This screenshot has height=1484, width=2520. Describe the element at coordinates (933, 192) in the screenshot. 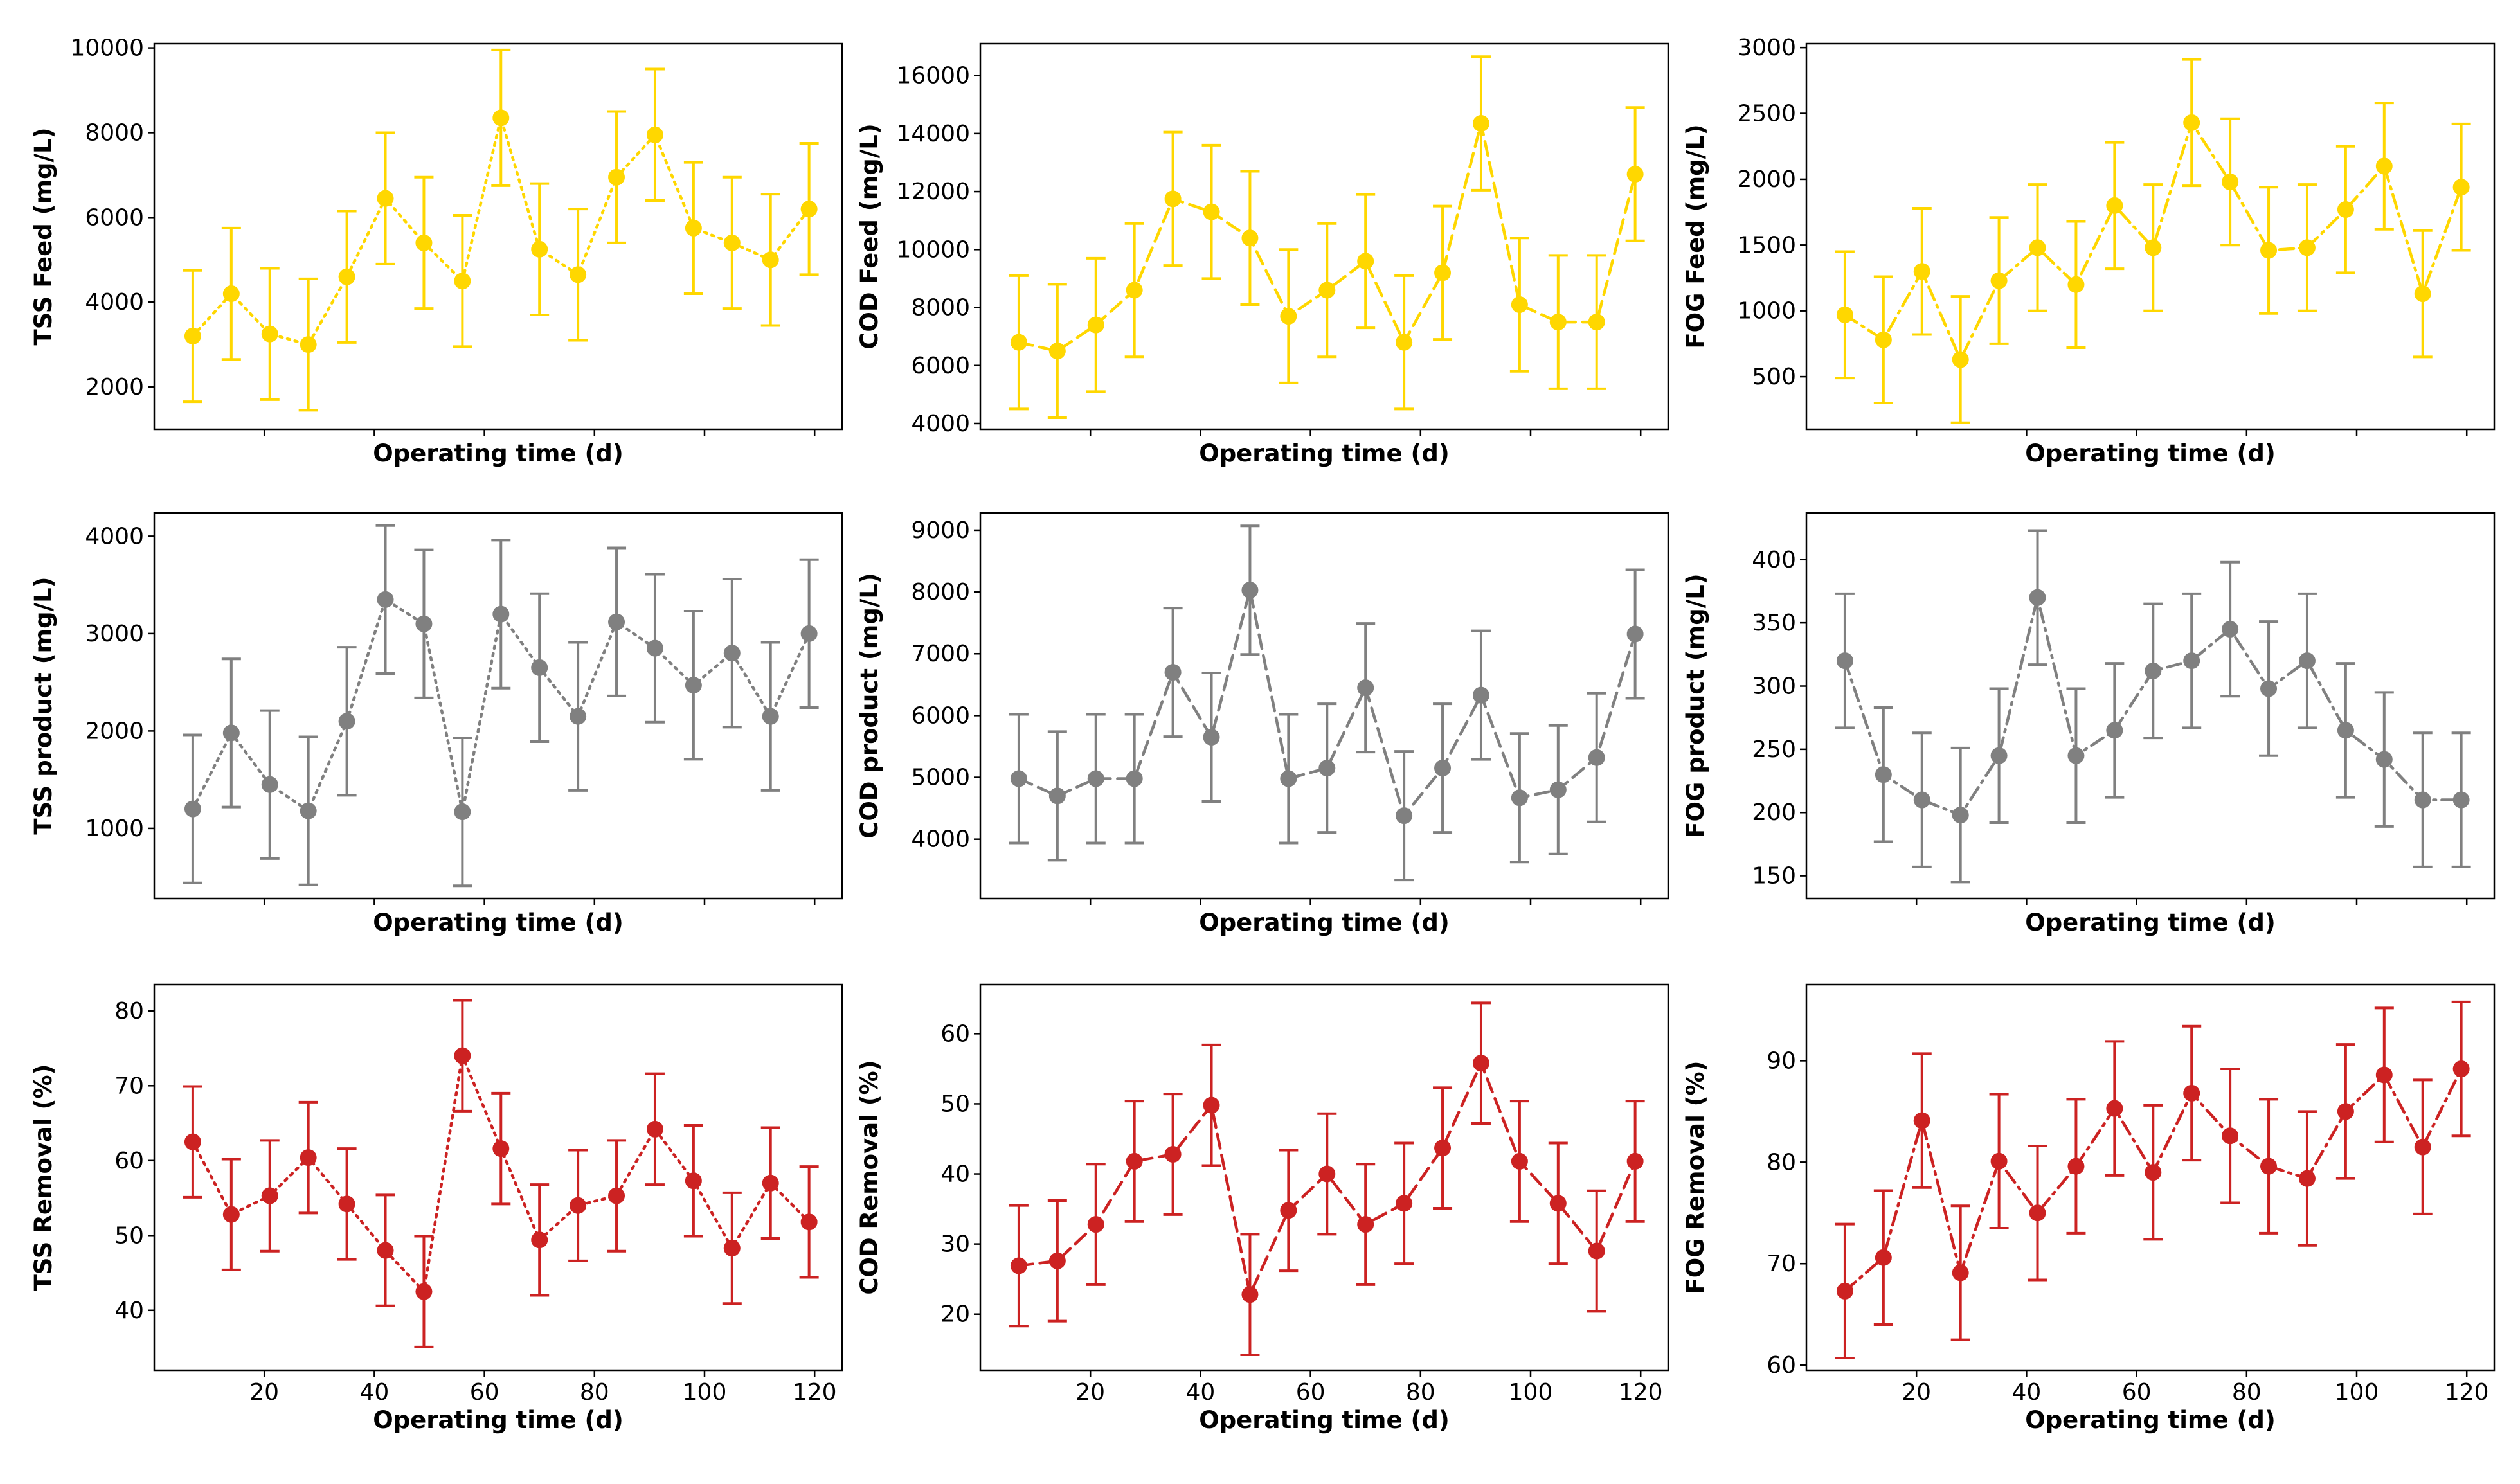

I see `y-tick-label: 12000` at that location.